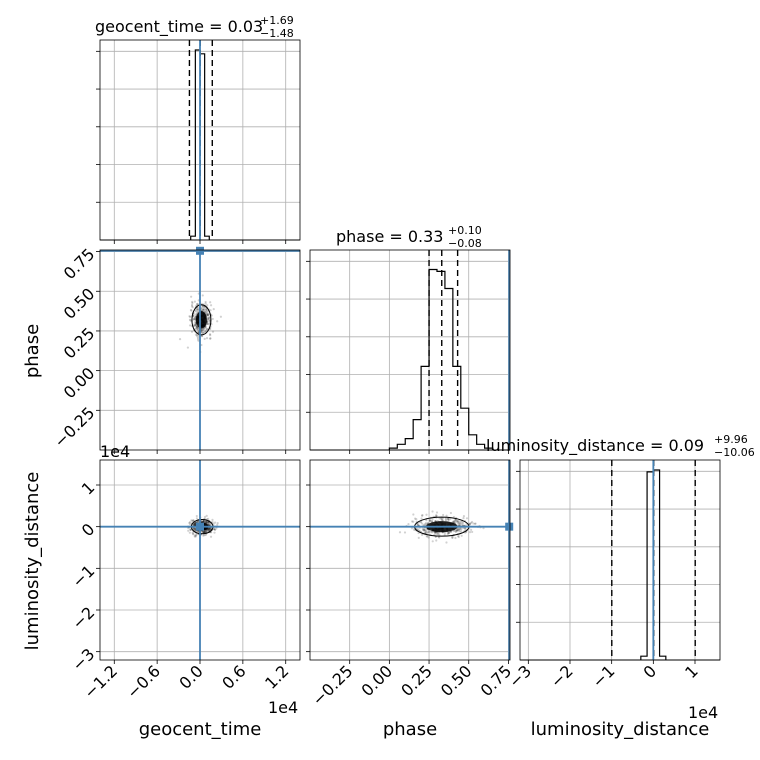 This screenshot has height=760, width=760. What do you see at coordinates (389, 236) in the screenshot?
I see `title-phase-text: phase = 0.33` at bounding box center [389, 236].